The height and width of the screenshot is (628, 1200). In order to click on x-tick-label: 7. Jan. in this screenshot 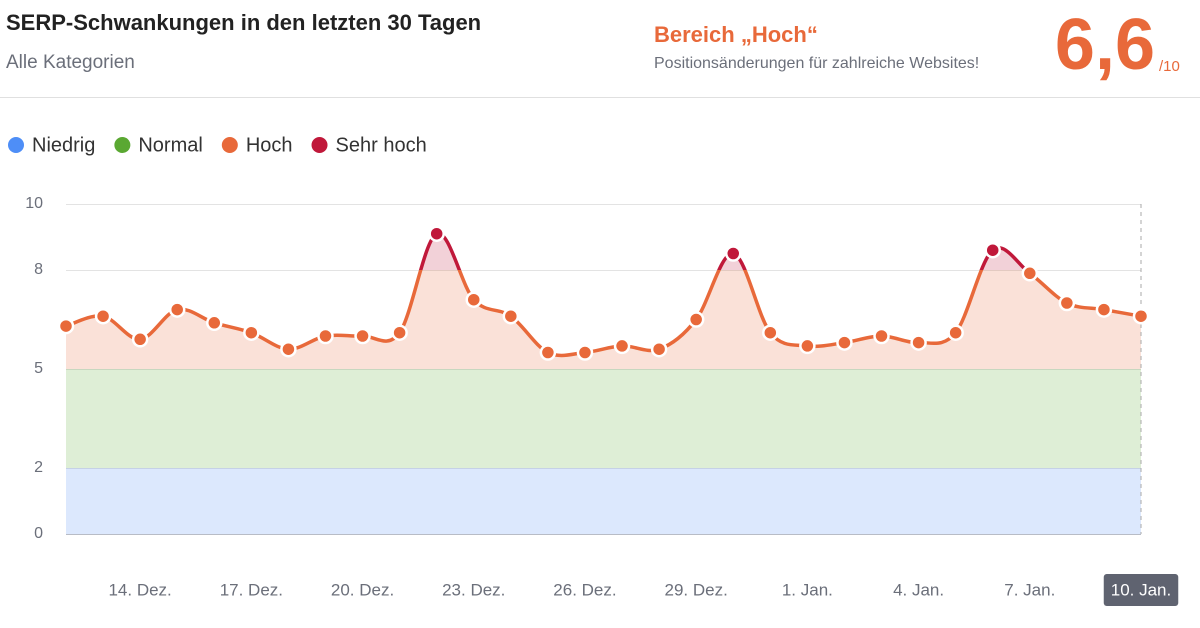, I will do `click(1029, 589)`.